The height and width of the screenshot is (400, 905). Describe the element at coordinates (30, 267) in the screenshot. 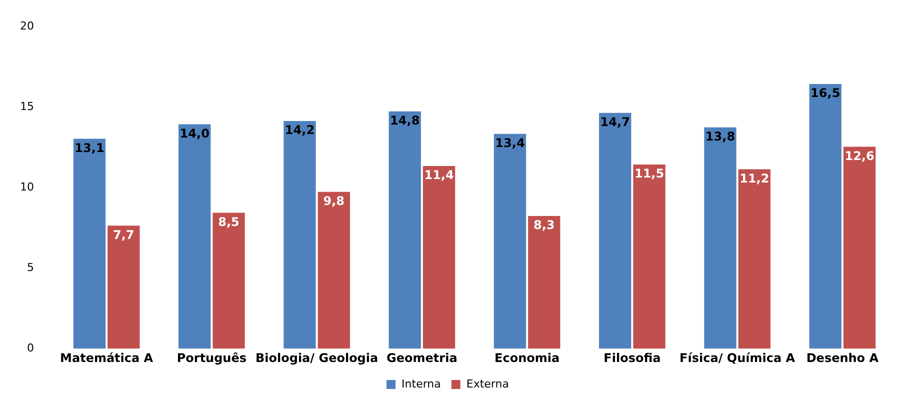

I see `y-tick-label: 5` at that location.